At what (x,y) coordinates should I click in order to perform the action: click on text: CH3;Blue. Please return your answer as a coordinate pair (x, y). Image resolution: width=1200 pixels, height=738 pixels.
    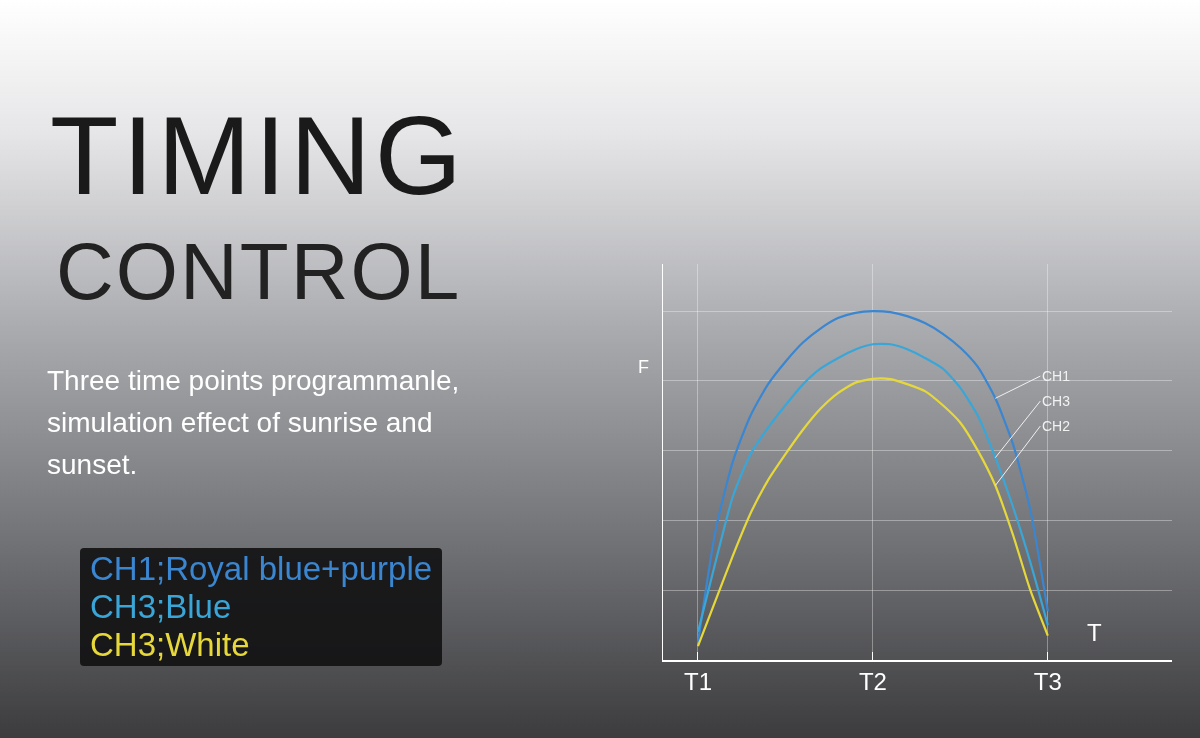
    Looking at the image, I should click on (161, 607).